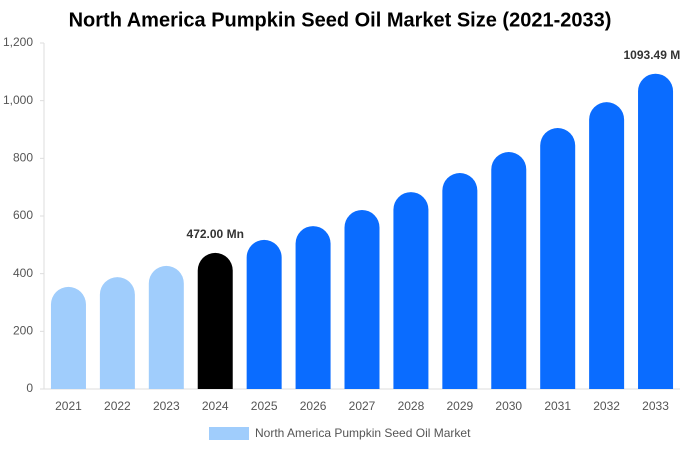 This screenshot has height=450, width=680. I want to click on y-tick-label: 1,000, so click(18, 100).